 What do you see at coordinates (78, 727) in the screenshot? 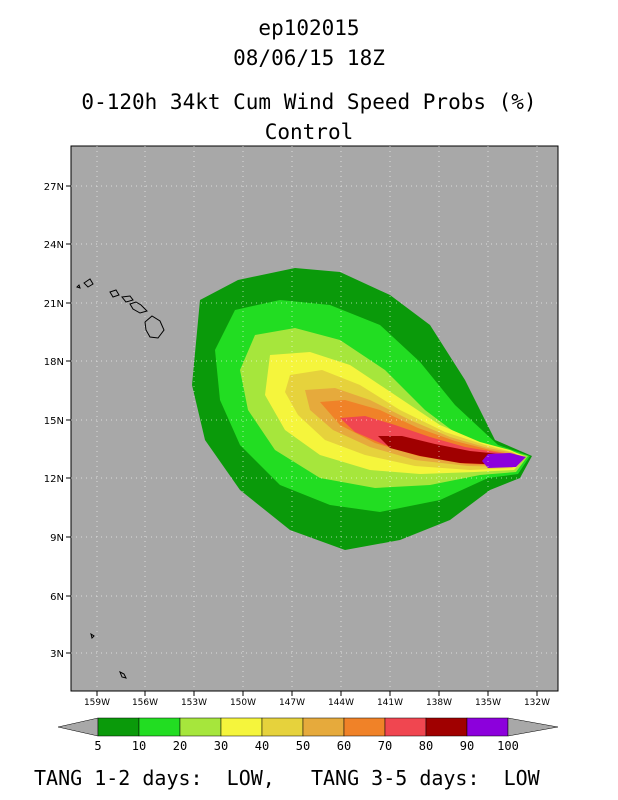
I see `legend-low-arrow` at bounding box center [78, 727].